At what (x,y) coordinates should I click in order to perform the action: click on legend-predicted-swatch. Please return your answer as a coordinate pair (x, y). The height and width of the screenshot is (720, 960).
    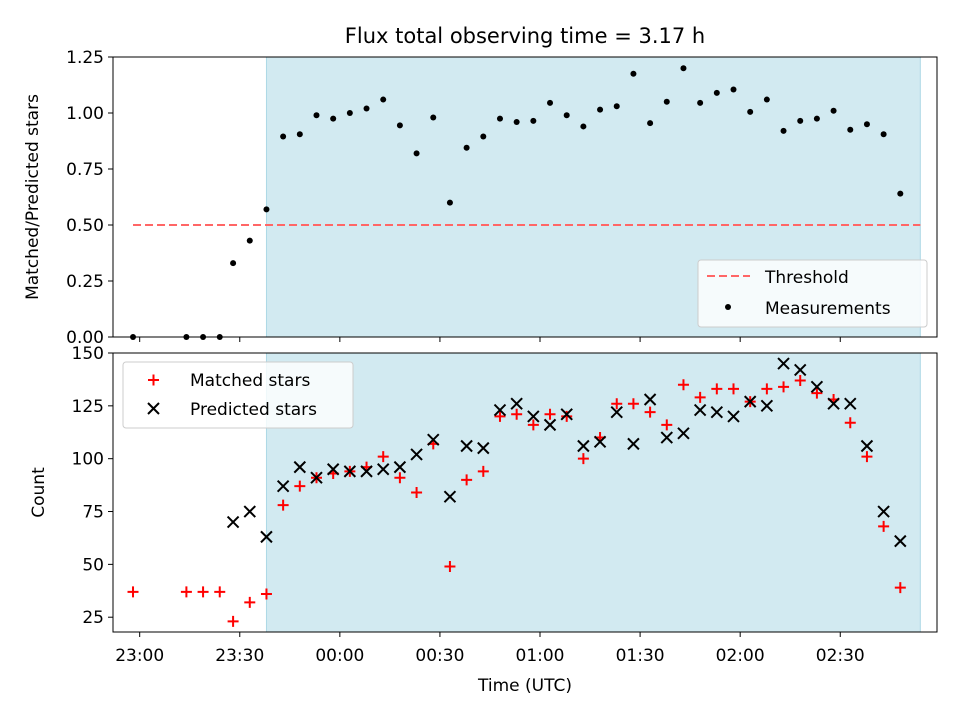
    Looking at the image, I should click on (153, 408).